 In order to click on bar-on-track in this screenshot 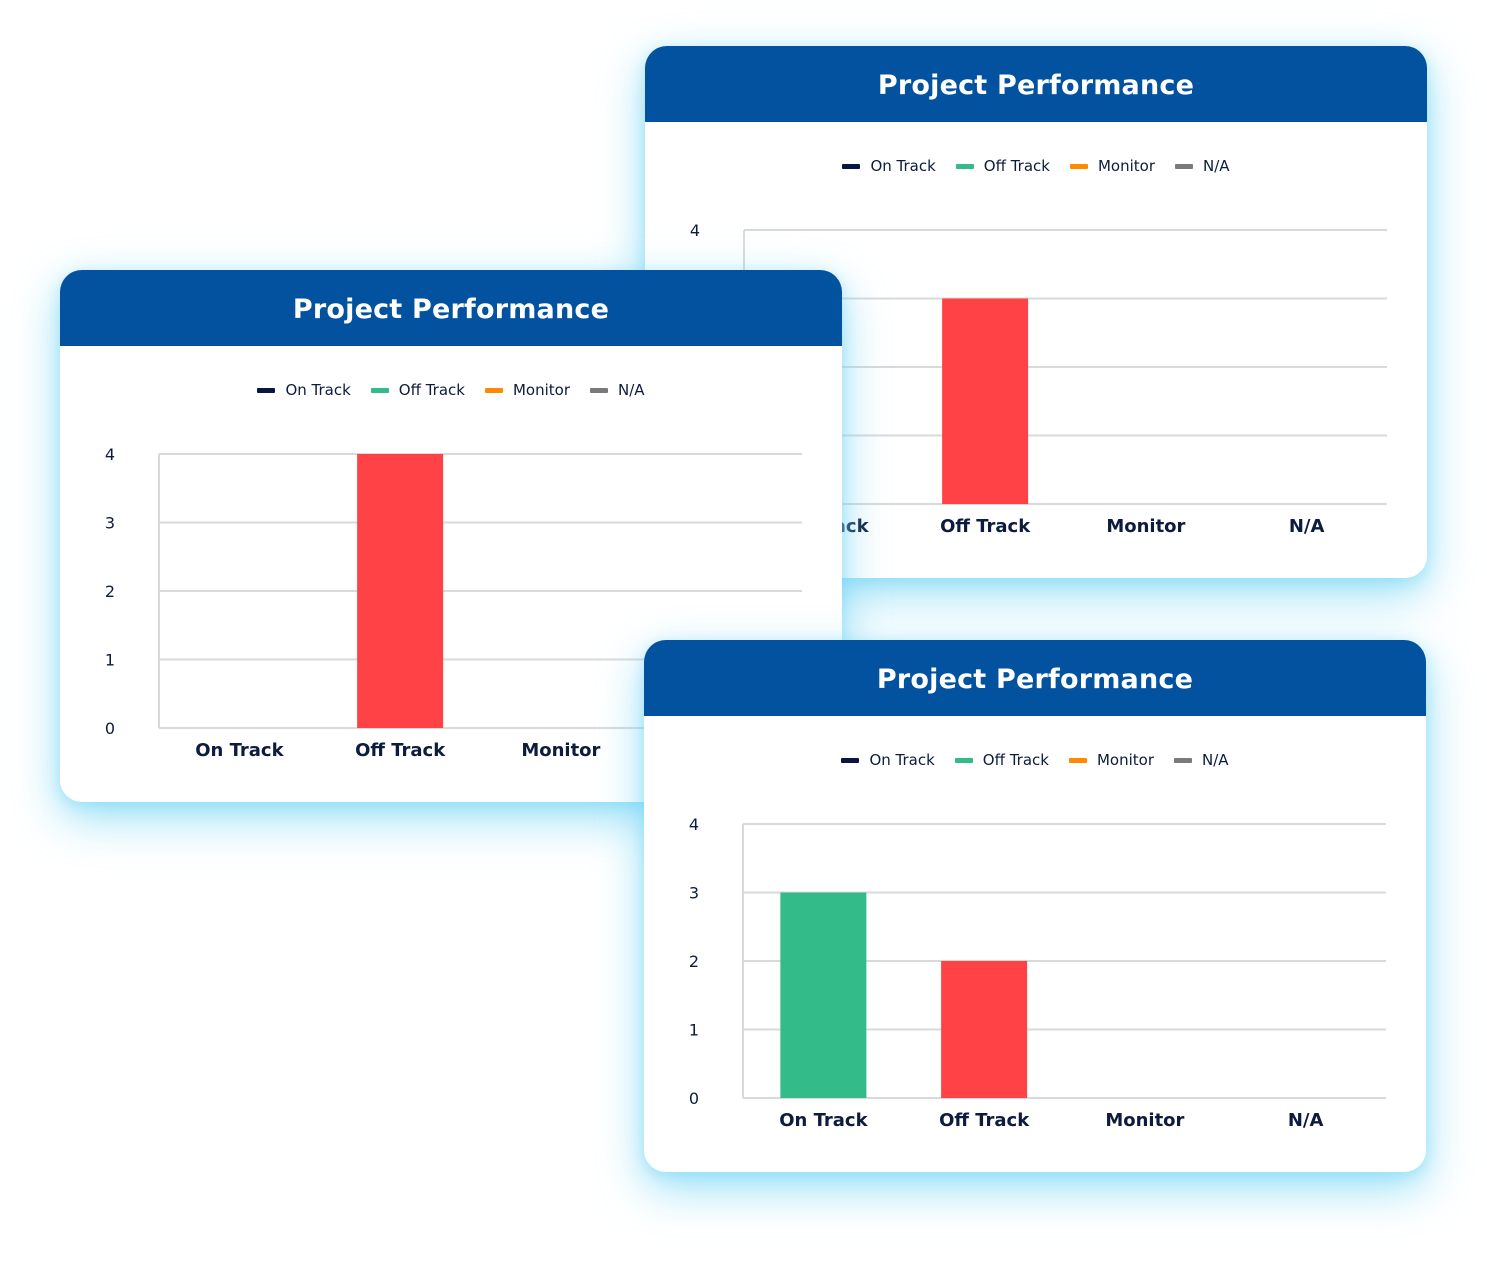, I will do `click(823, 995)`.